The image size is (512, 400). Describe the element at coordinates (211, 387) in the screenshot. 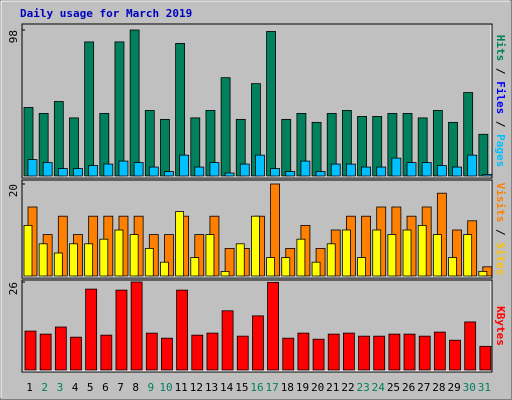

I see `x-tick-label: 13` at that location.